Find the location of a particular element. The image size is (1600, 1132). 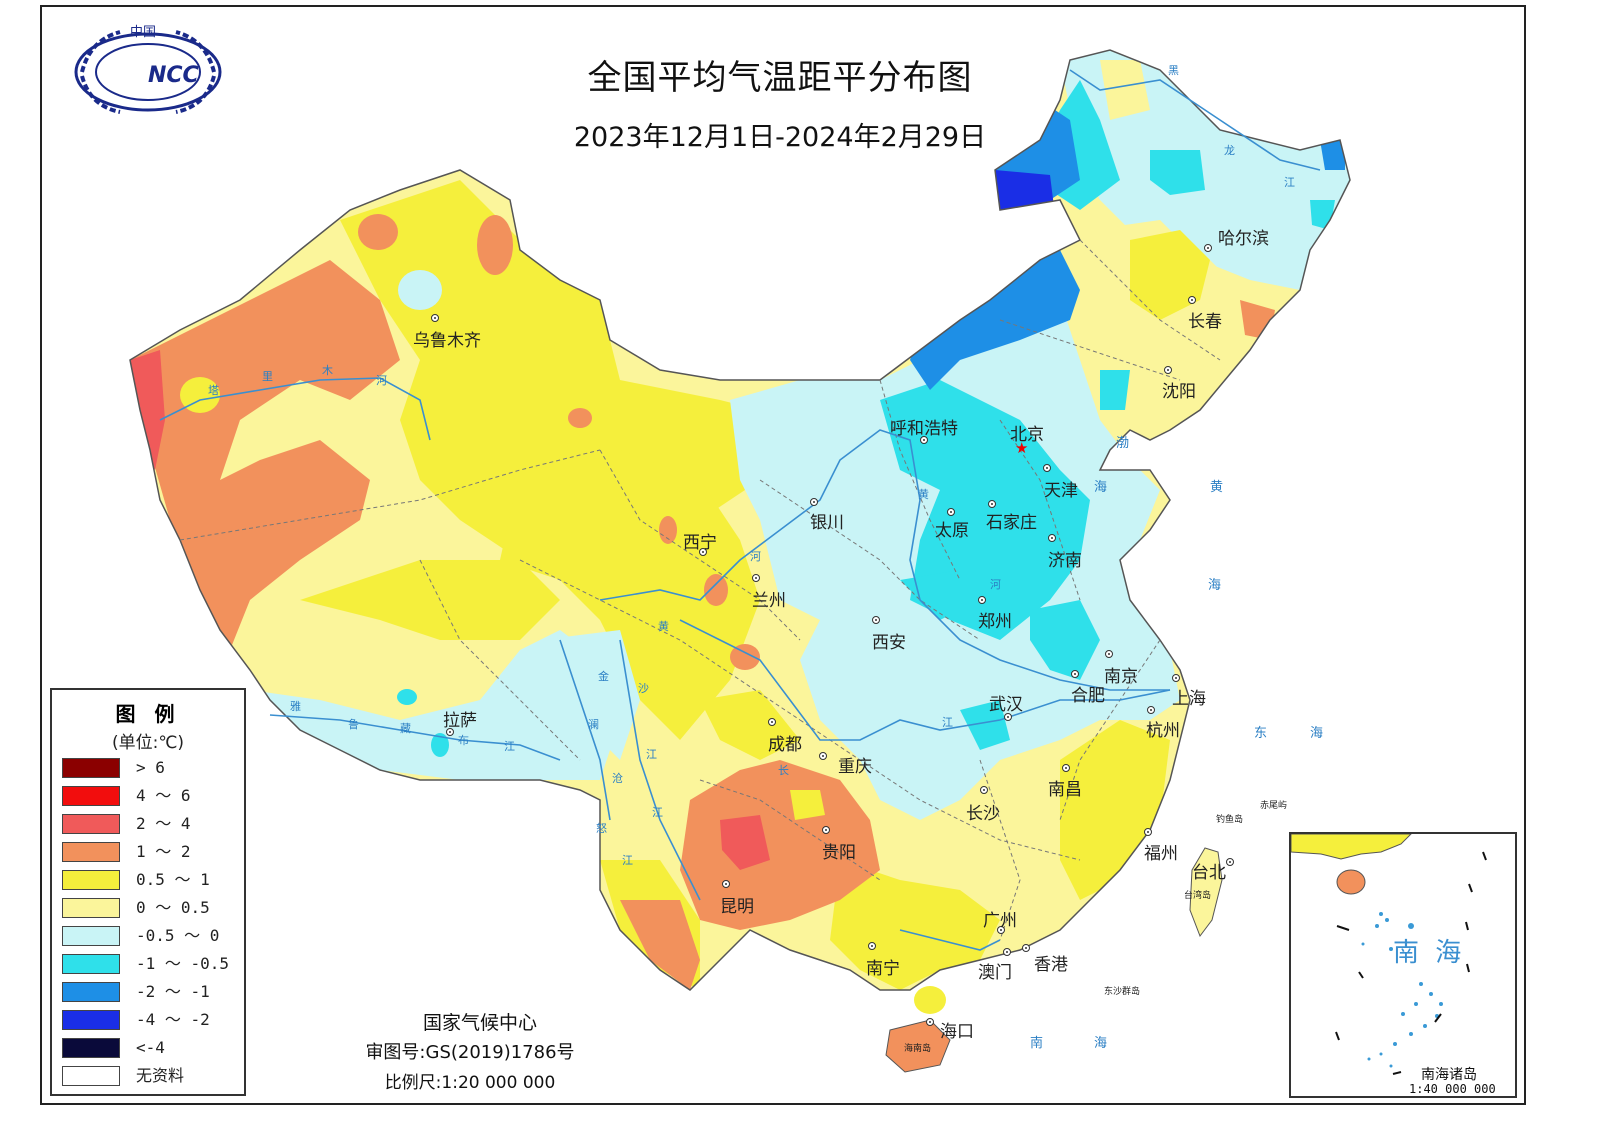

city-label-nanning: 南宁 is located at coordinates (883, 969).